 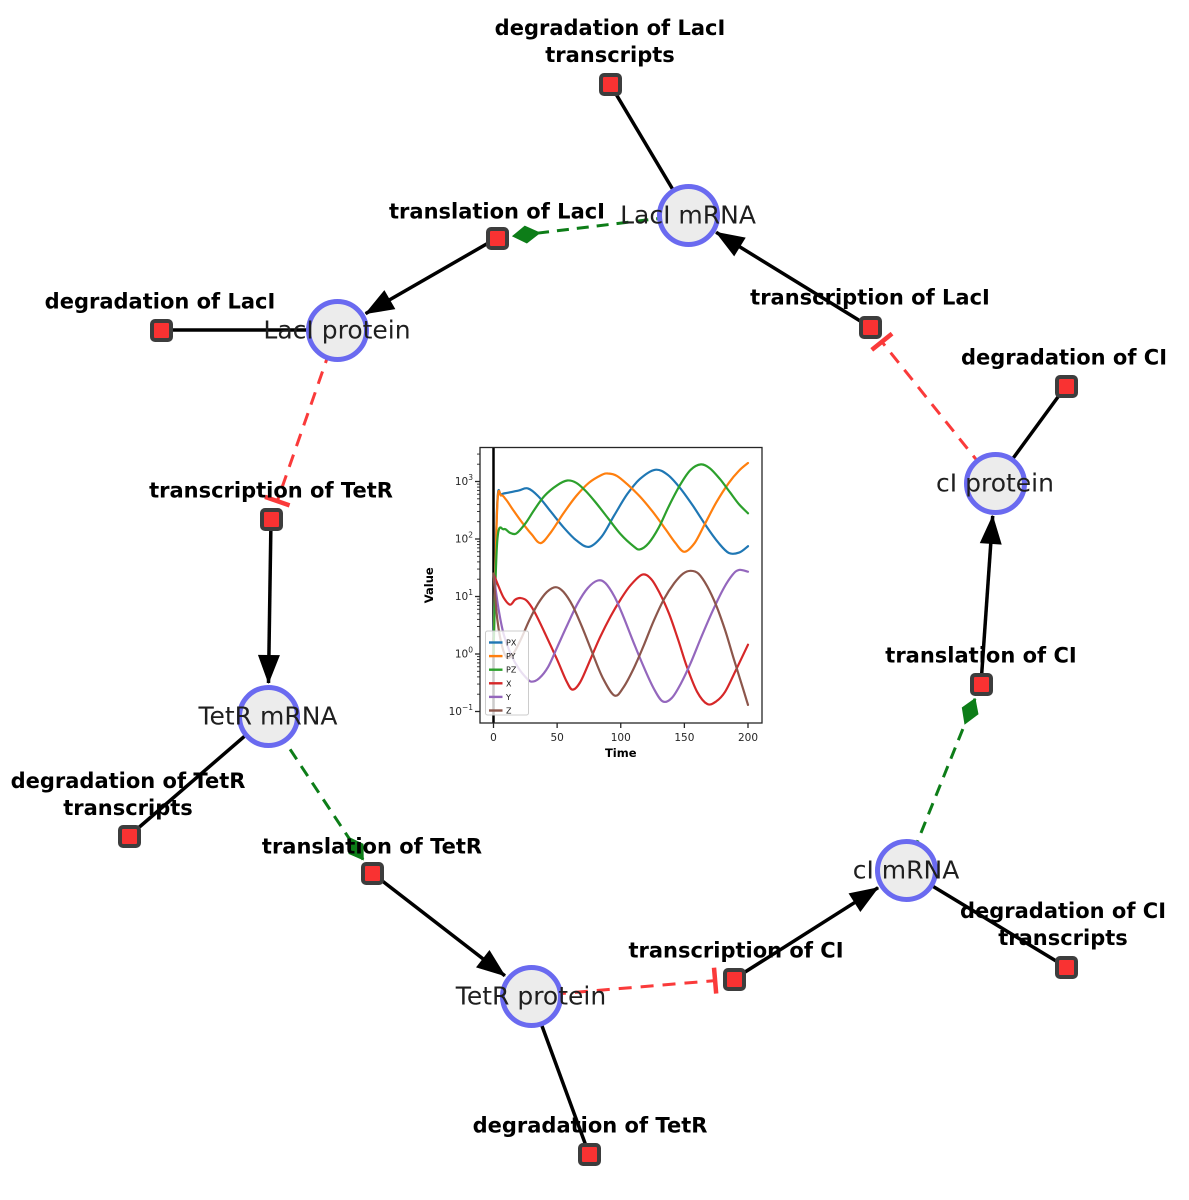 What do you see at coordinates (493, 738) in the screenshot?
I see `x-tick-label: 0` at bounding box center [493, 738].